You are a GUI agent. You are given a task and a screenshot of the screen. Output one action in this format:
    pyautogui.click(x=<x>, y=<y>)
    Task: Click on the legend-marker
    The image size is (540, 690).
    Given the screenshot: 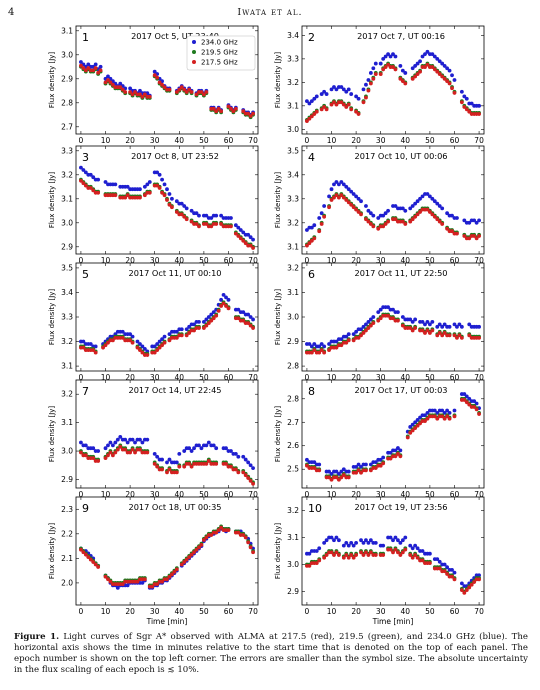 What is the action you would take?
    pyautogui.click(x=194, y=62)
    